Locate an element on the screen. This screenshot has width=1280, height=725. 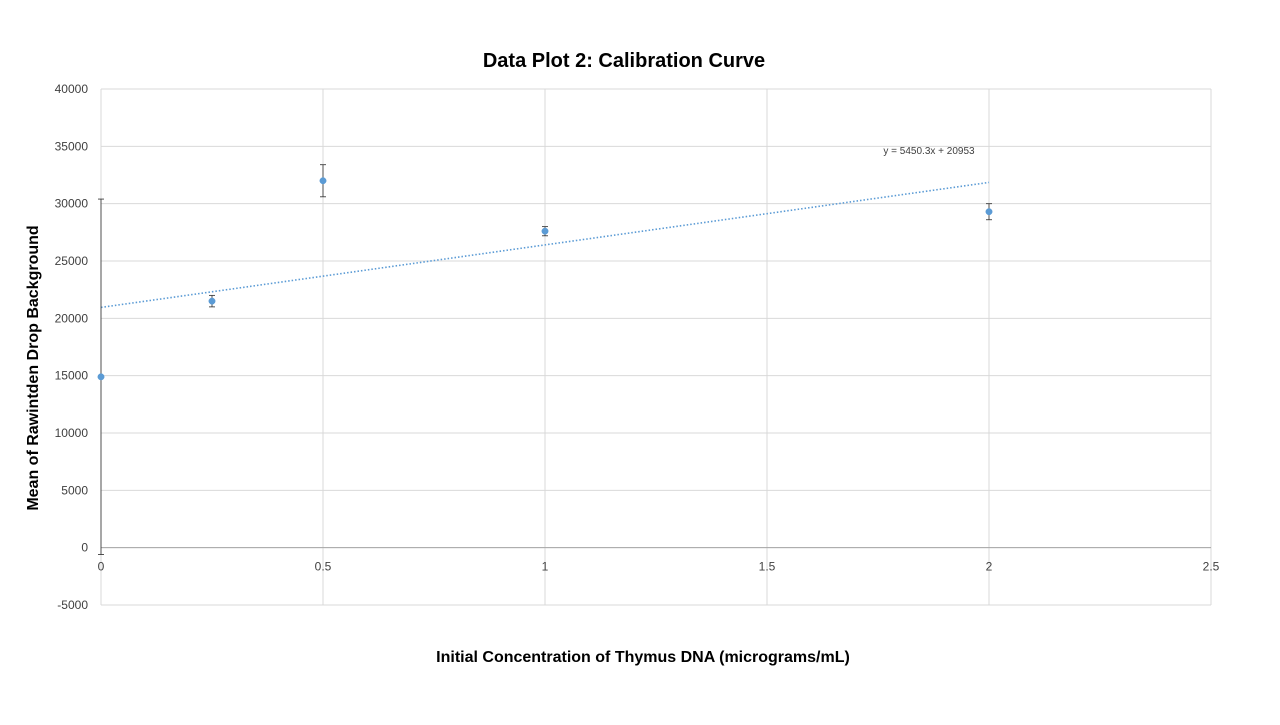
y-tick-label: 15000 is located at coordinates (72, 376).